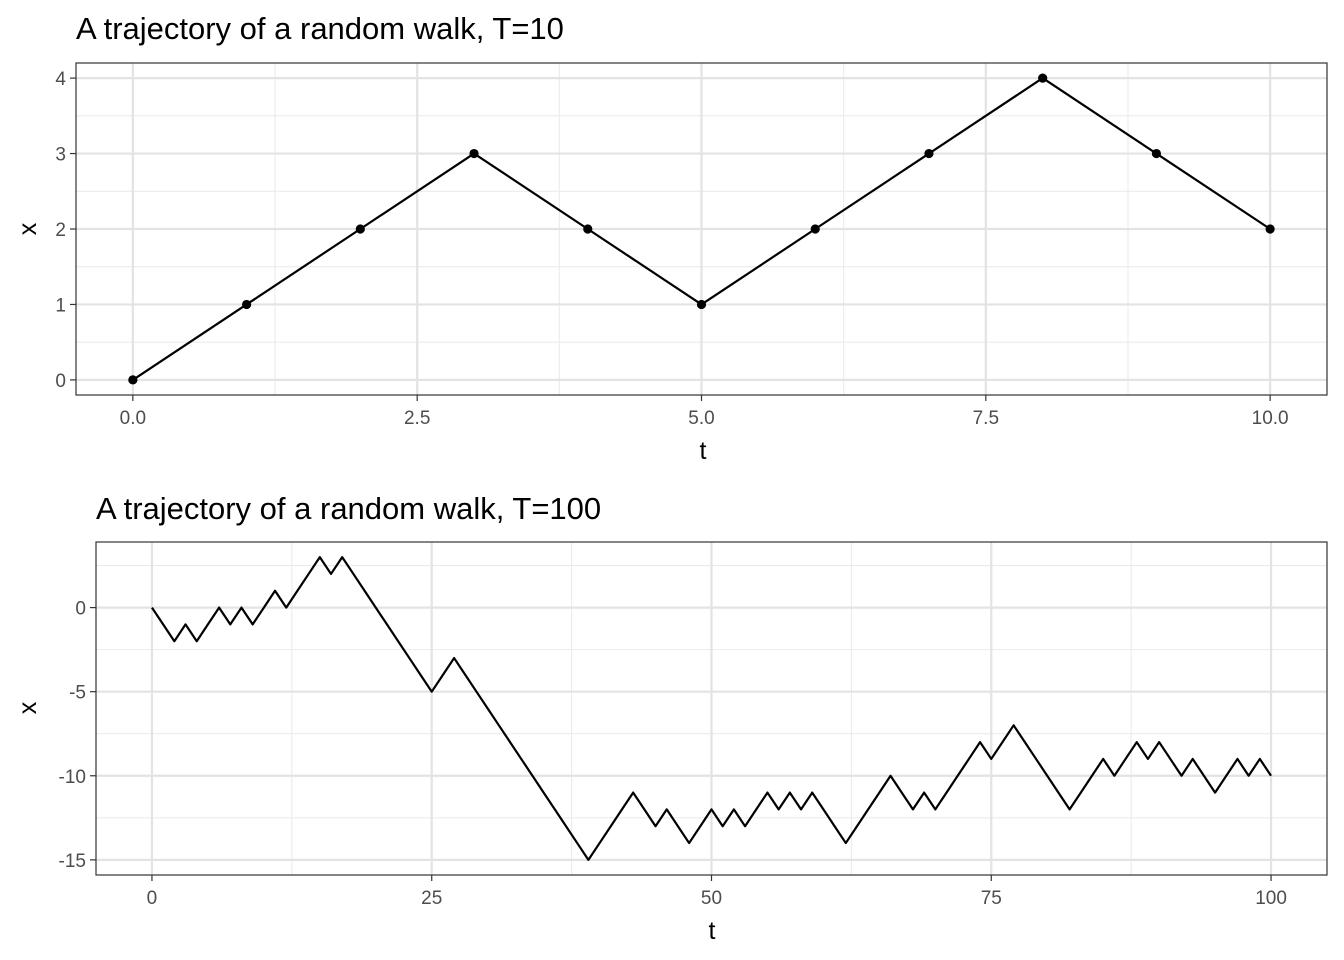 Image resolution: width=1344 pixels, height=960 pixels. I want to click on x-tick-label: 5.0, so click(701, 418).